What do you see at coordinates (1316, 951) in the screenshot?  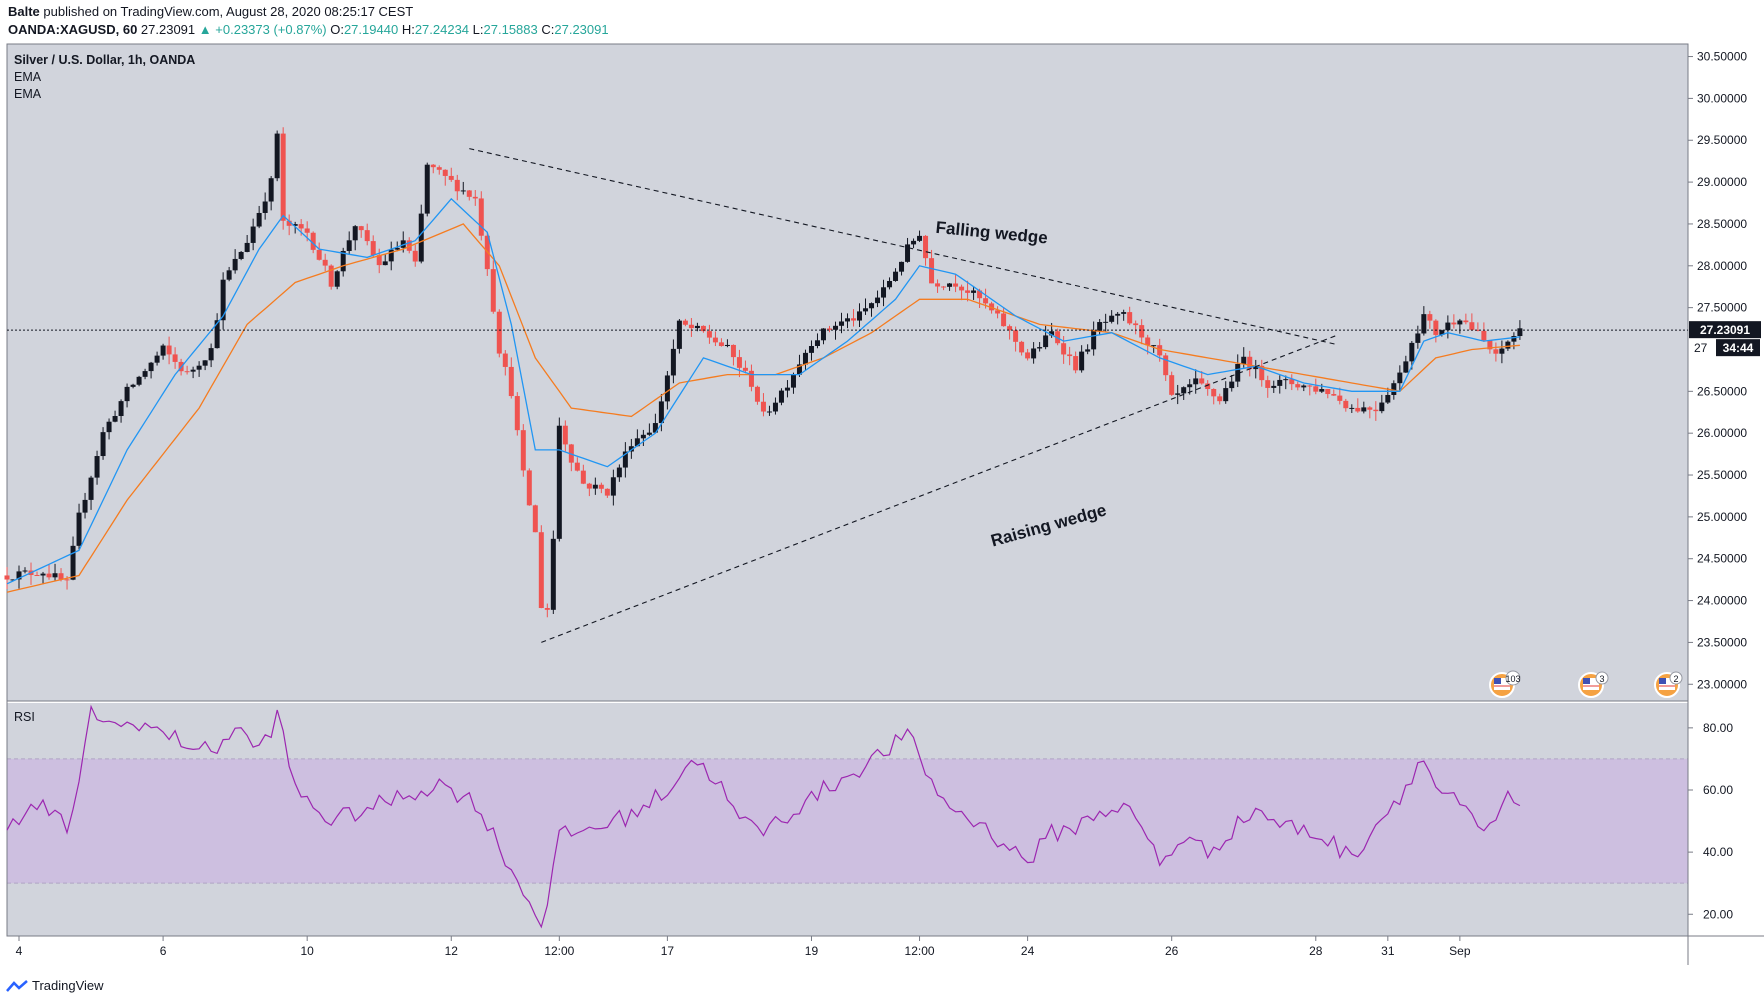 I see `time-tick-label: 28` at bounding box center [1316, 951].